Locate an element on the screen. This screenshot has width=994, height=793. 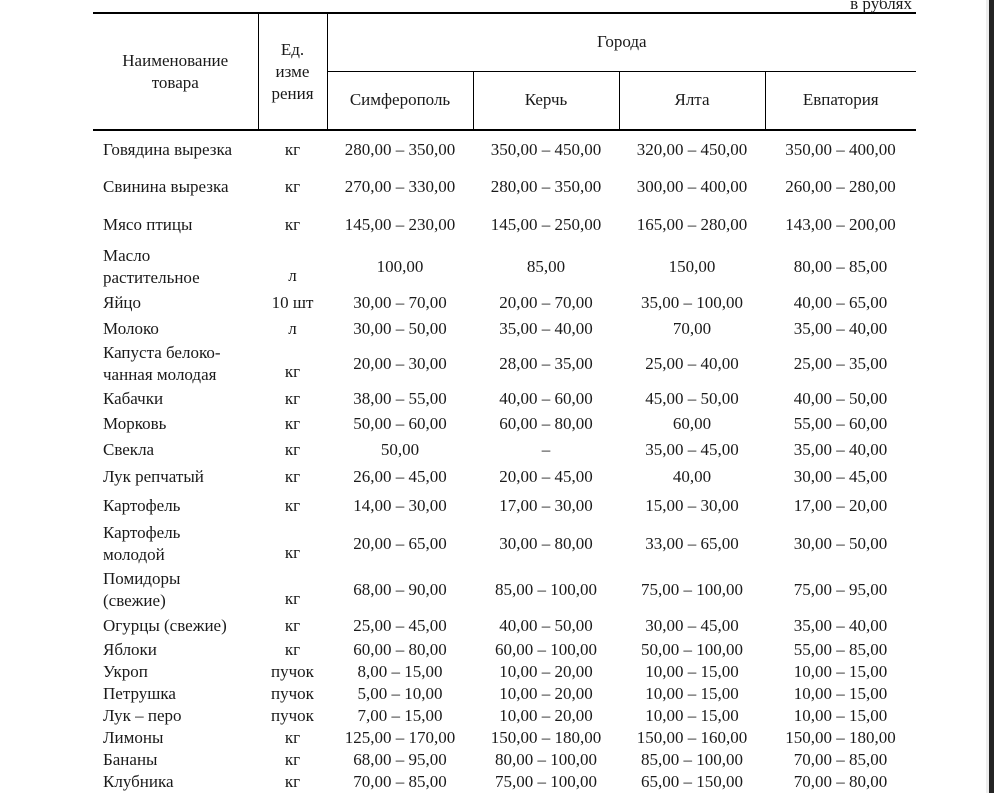
product-name-cell: Масло растительное is located at coordinates (151, 266).